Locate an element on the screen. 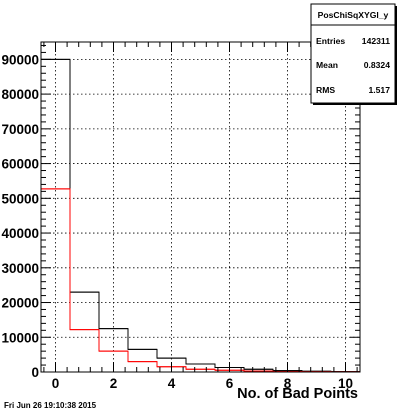  y-tick-label: 10000 is located at coordinates (20, 337).